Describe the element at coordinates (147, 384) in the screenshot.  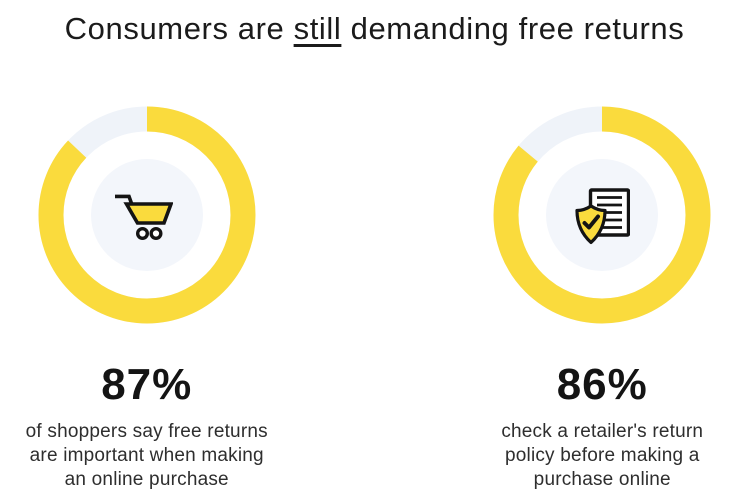
I see `stat-value-87: 87%` at that location.